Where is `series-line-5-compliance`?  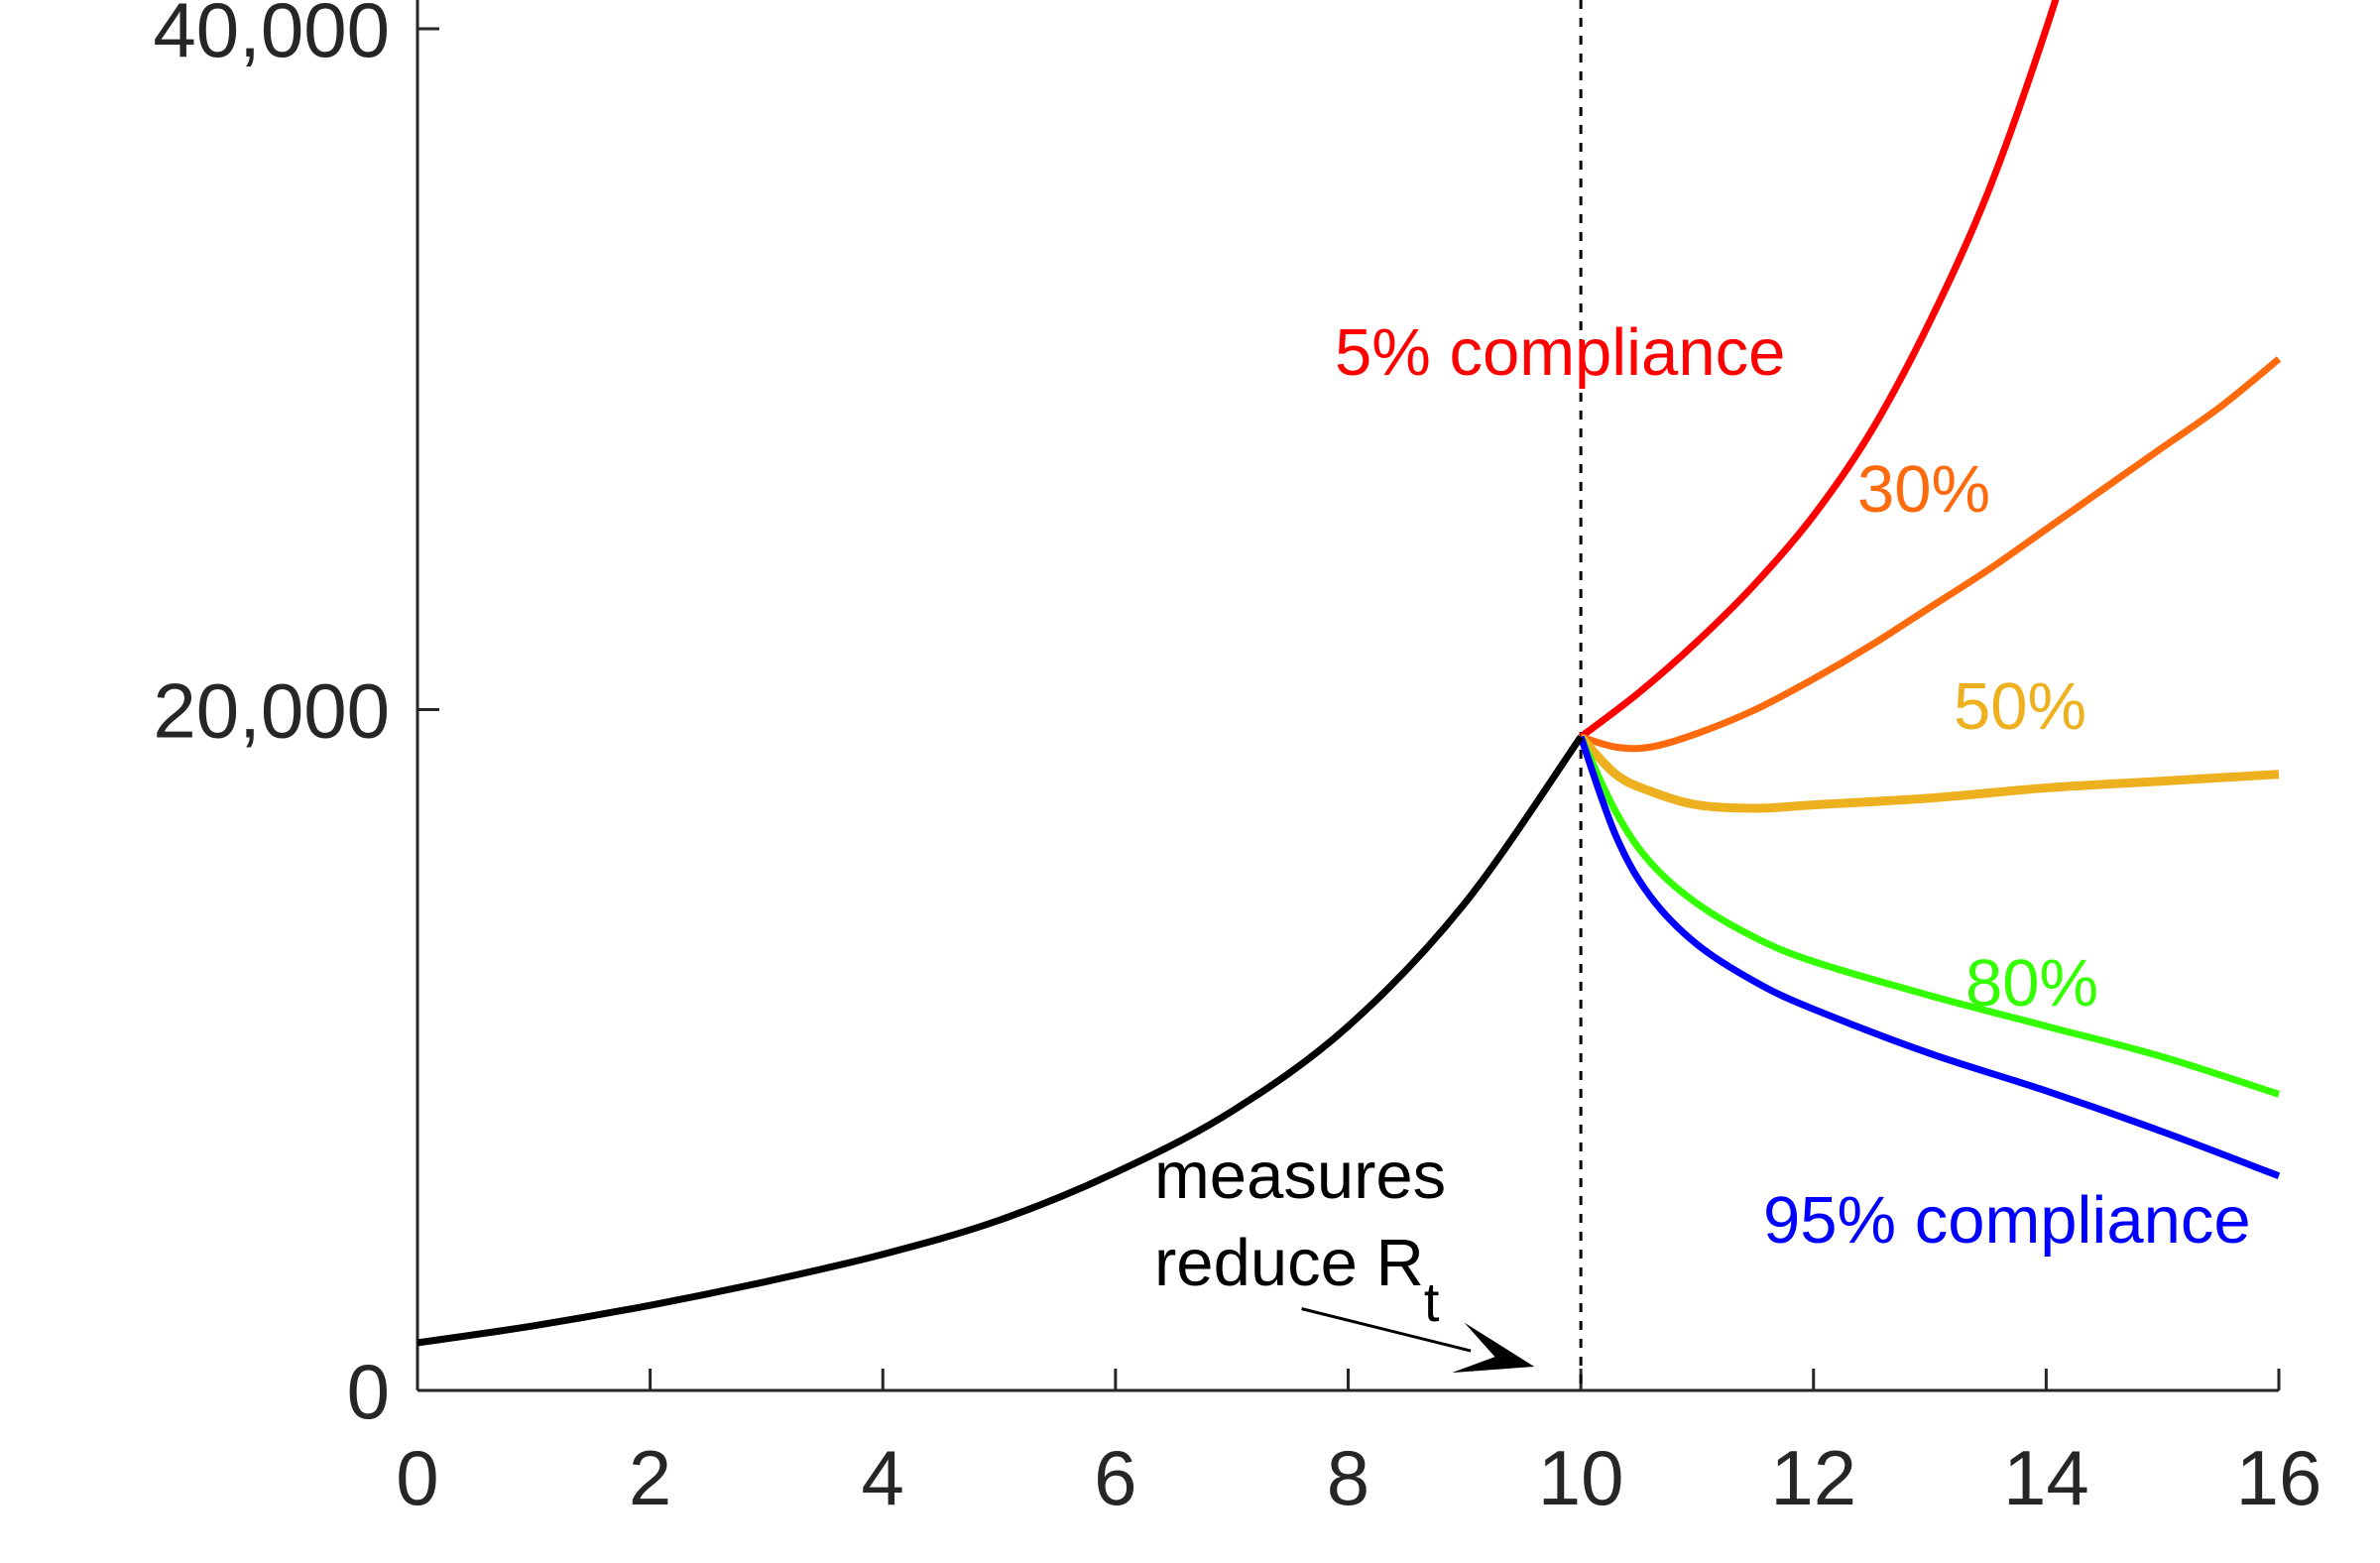
series-line-5-compliance is located at coordinates (1819, 370).